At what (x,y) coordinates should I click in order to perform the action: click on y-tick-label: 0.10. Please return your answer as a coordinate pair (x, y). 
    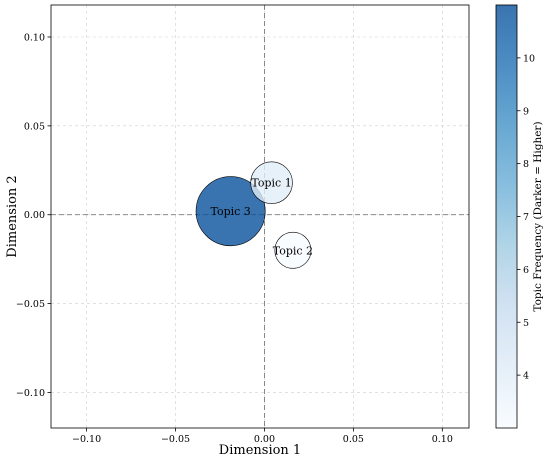
    Looking at the image, I should click on (34, 37).